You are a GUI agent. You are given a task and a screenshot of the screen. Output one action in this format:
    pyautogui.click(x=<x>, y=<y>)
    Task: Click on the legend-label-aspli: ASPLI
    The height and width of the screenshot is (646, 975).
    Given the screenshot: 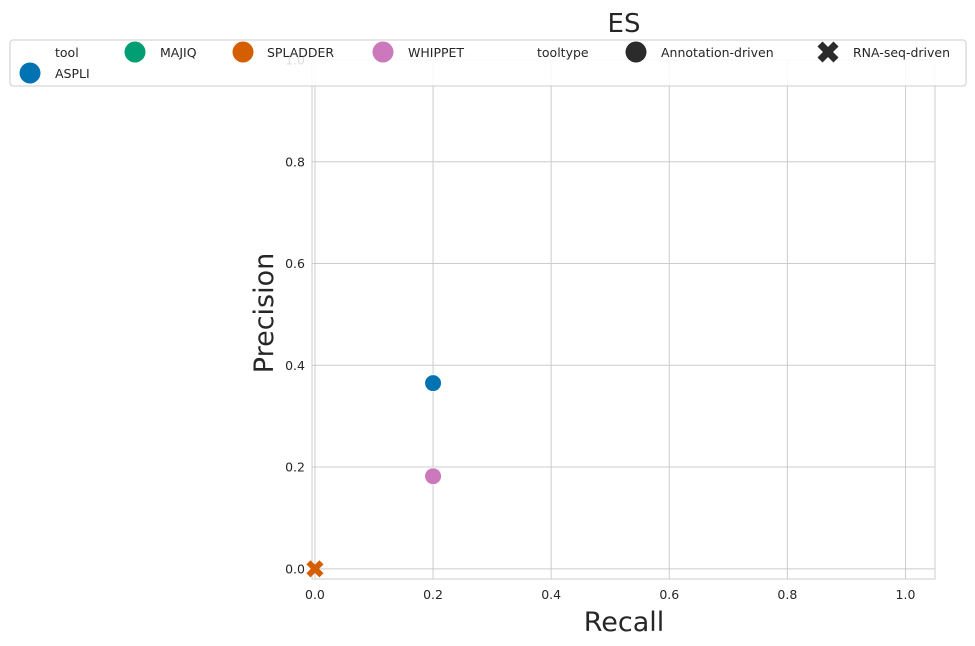 What is the action you would take?
    pyautogui.click(x=72, y=73)
    